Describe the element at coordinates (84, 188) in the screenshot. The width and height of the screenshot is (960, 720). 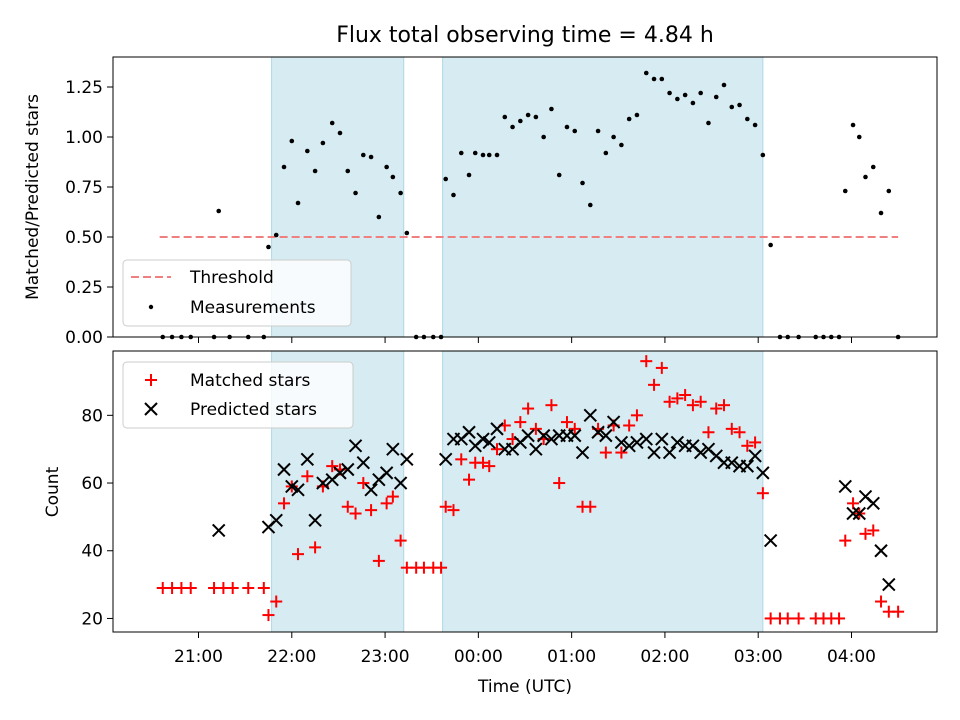
I see `ratio-y-tick-label: 0.75` at that location.